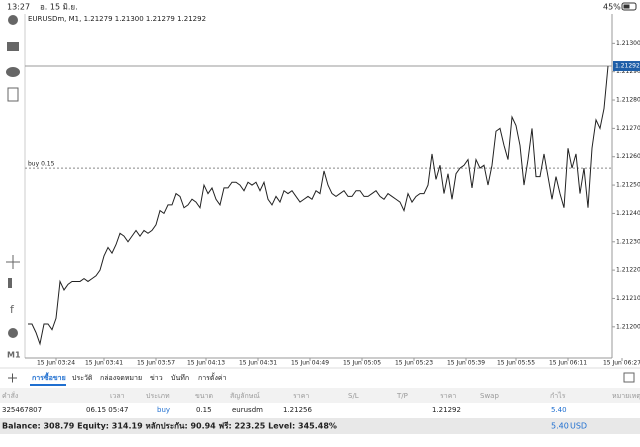  I want to click on y-tick-label: 1.21230, so click(628, 241).